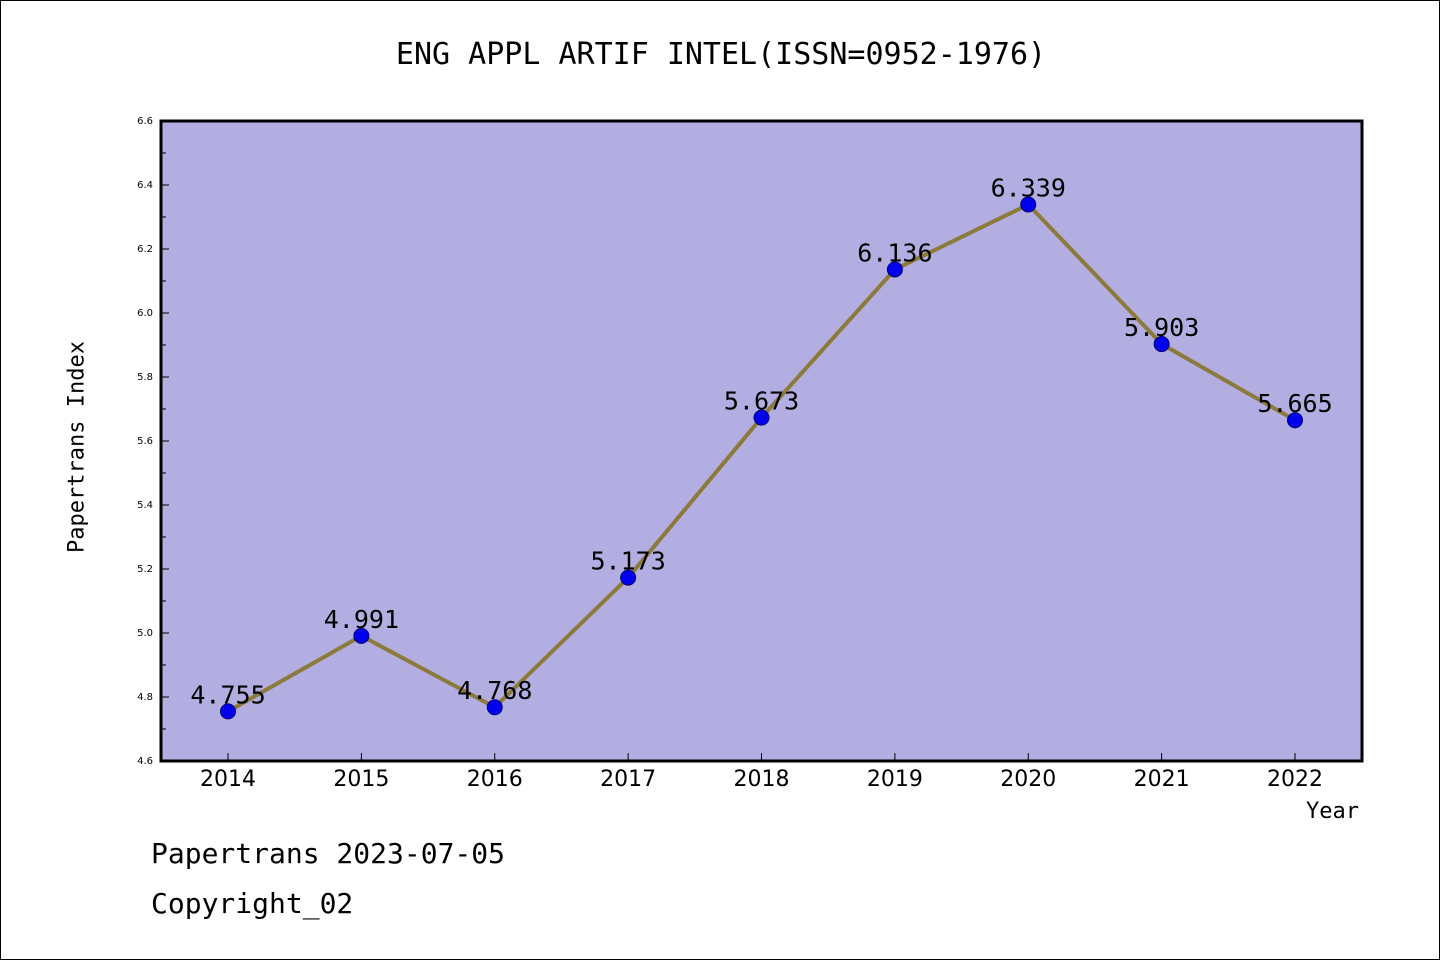 The width and height of the screenshot is (1440, 961). I want to click on footer-date: Papertrans 2023-07-05, so click(328, 853).